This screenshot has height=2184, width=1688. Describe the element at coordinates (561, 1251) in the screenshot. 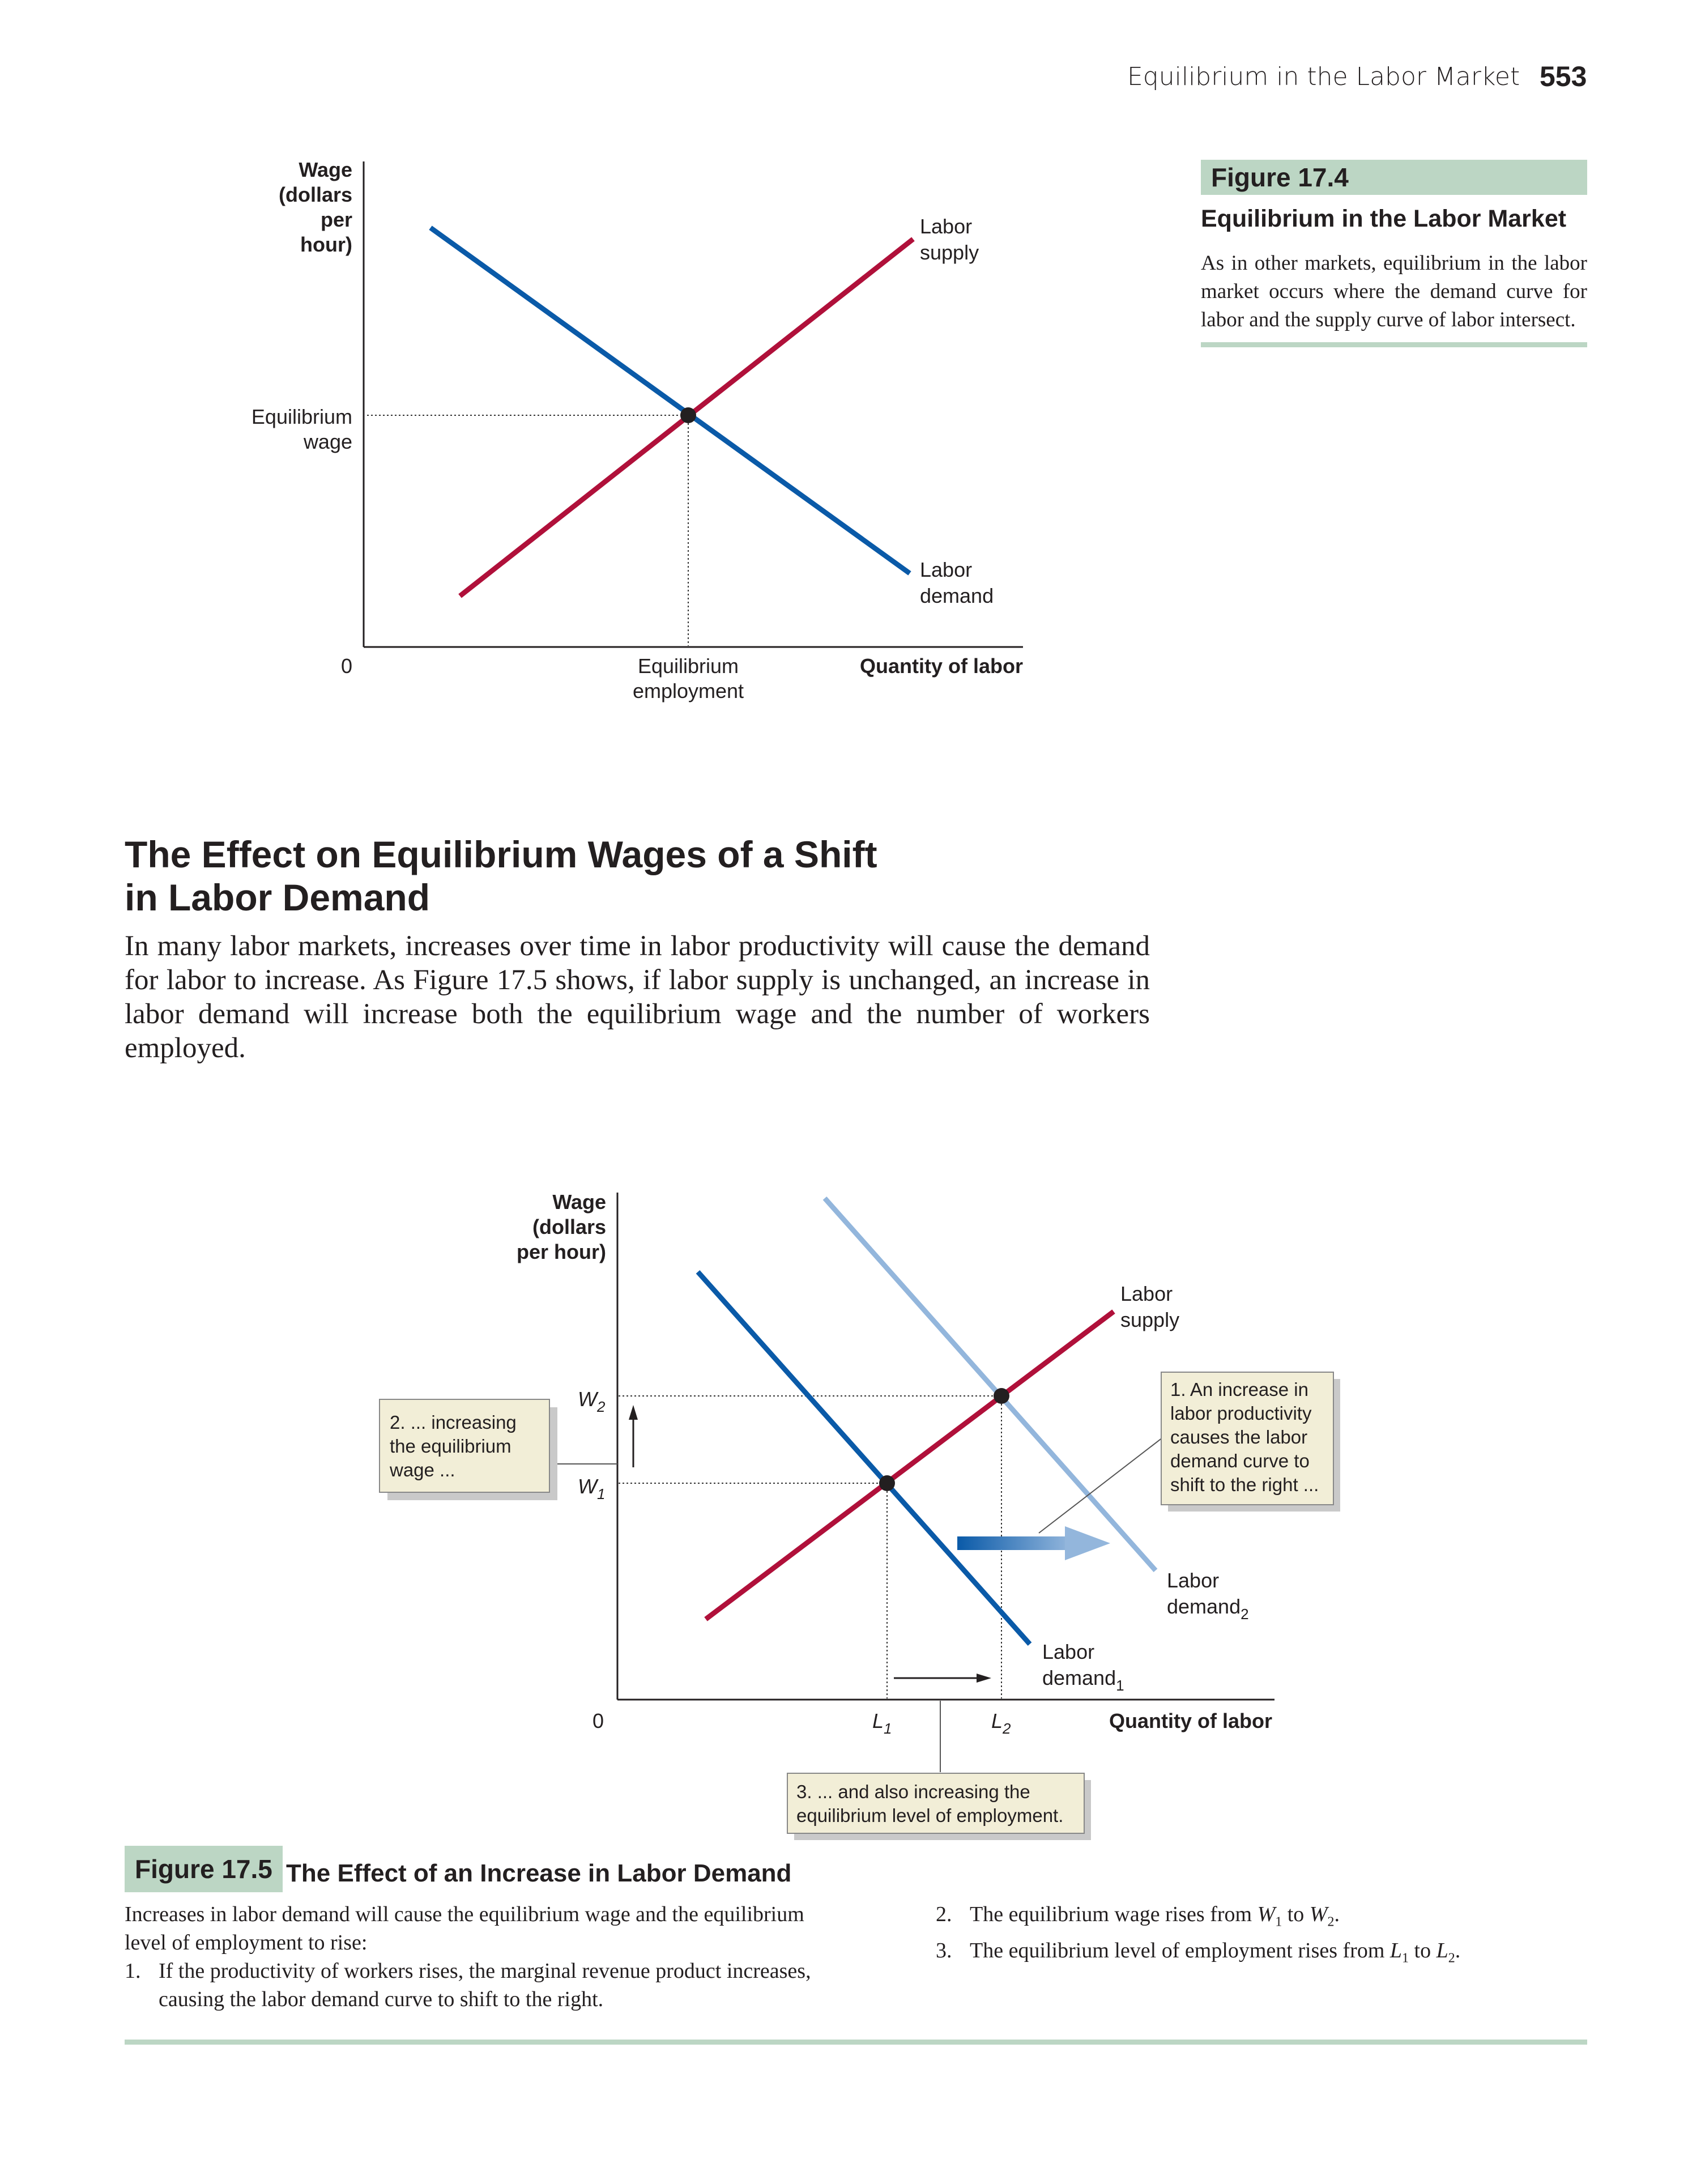

I see `y-axis-label-line: per hour)` at that location.